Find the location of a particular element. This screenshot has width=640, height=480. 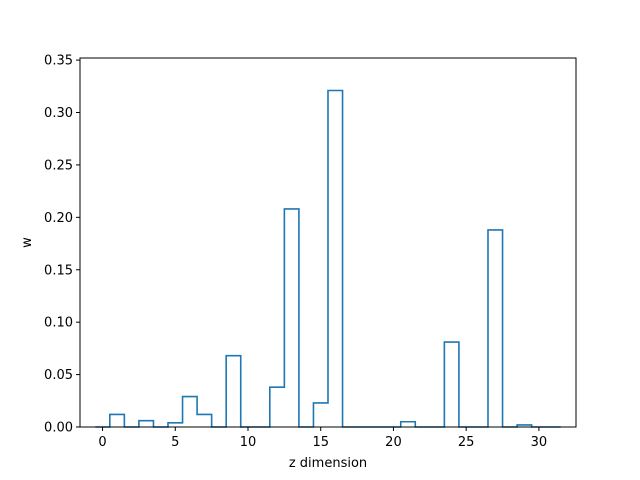

y-tick-label: 0.25 is located at coordinates (58, 165).